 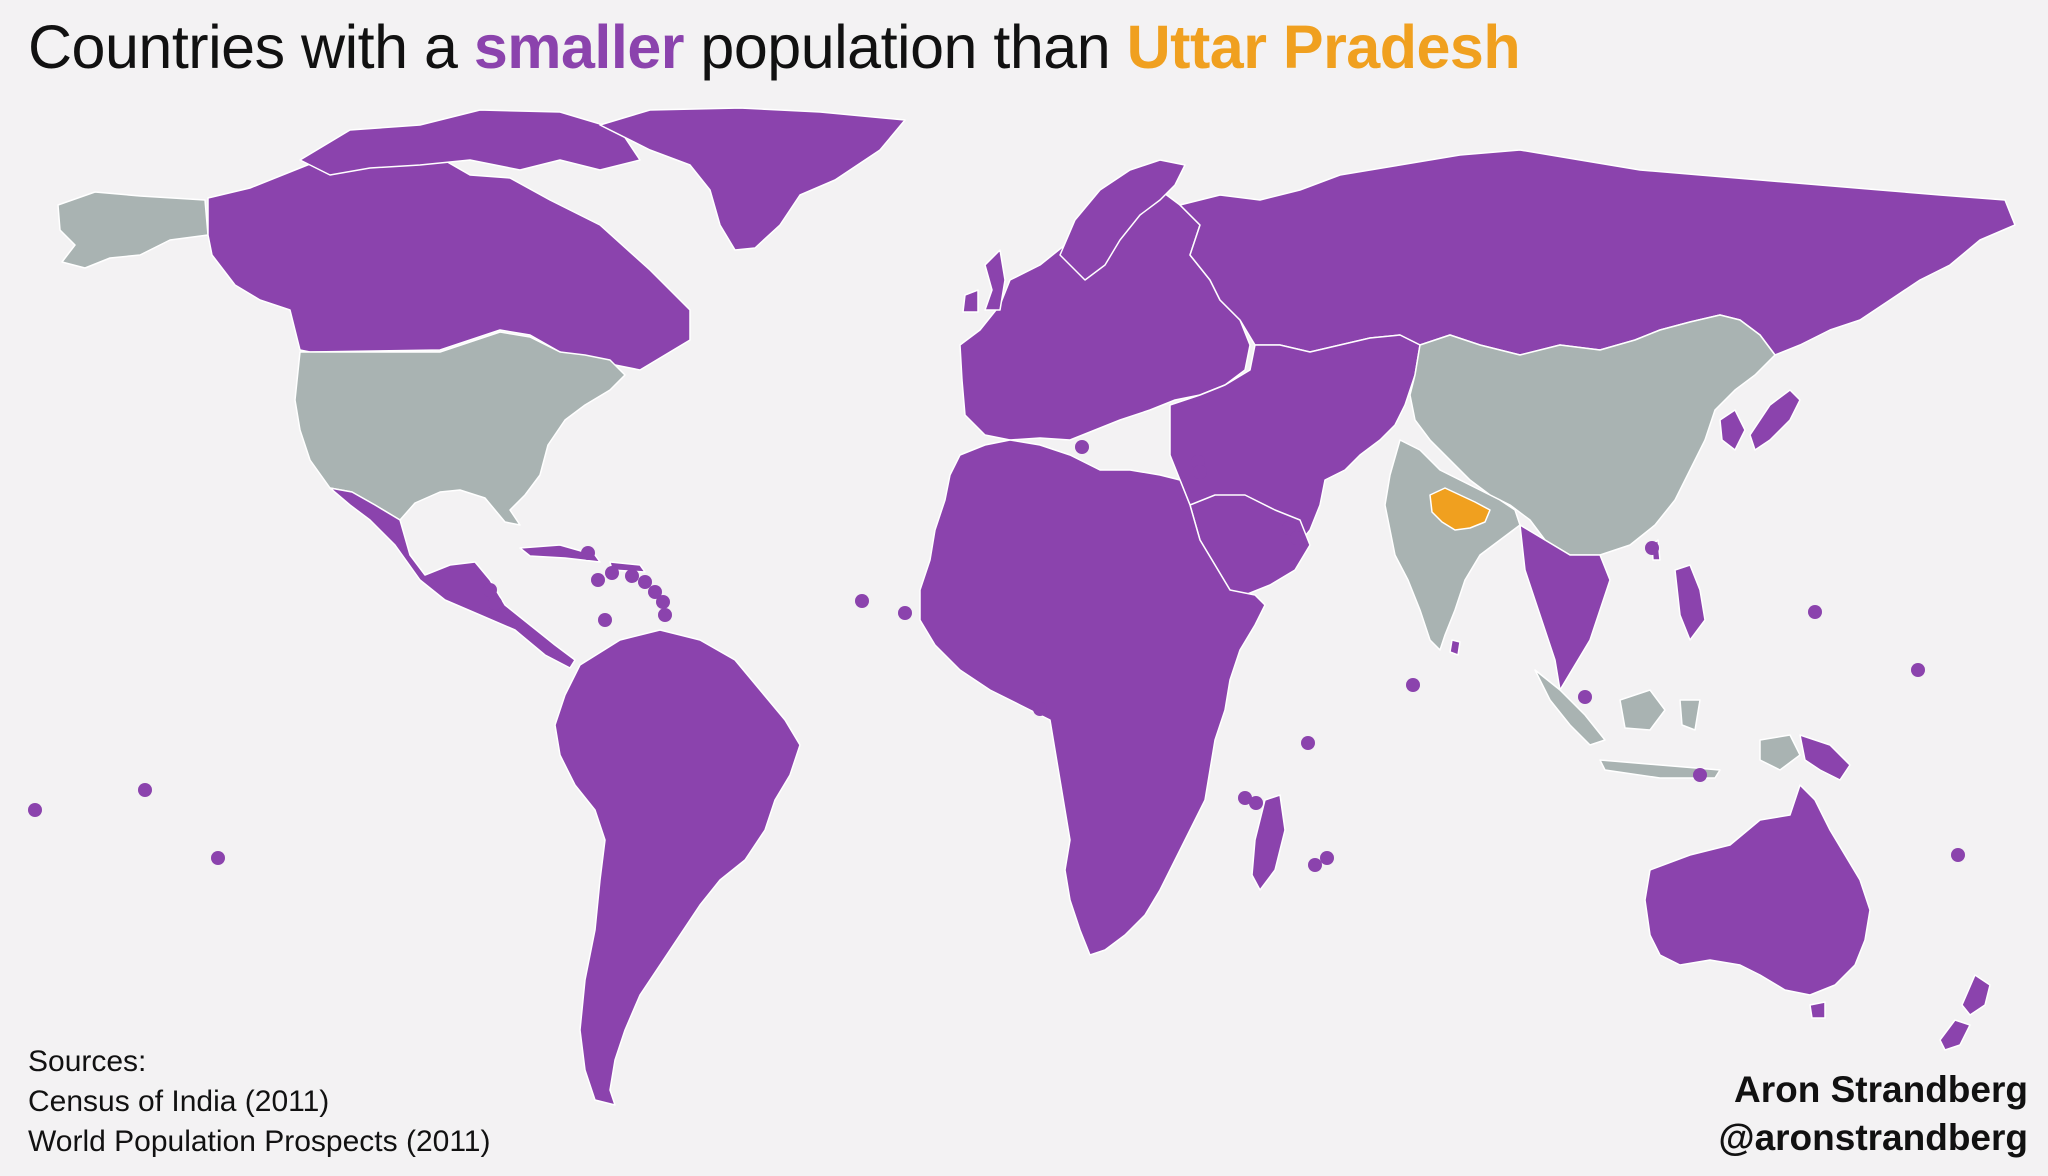 I want to click on uk-ireland-shape, so click(x=984, y=281).